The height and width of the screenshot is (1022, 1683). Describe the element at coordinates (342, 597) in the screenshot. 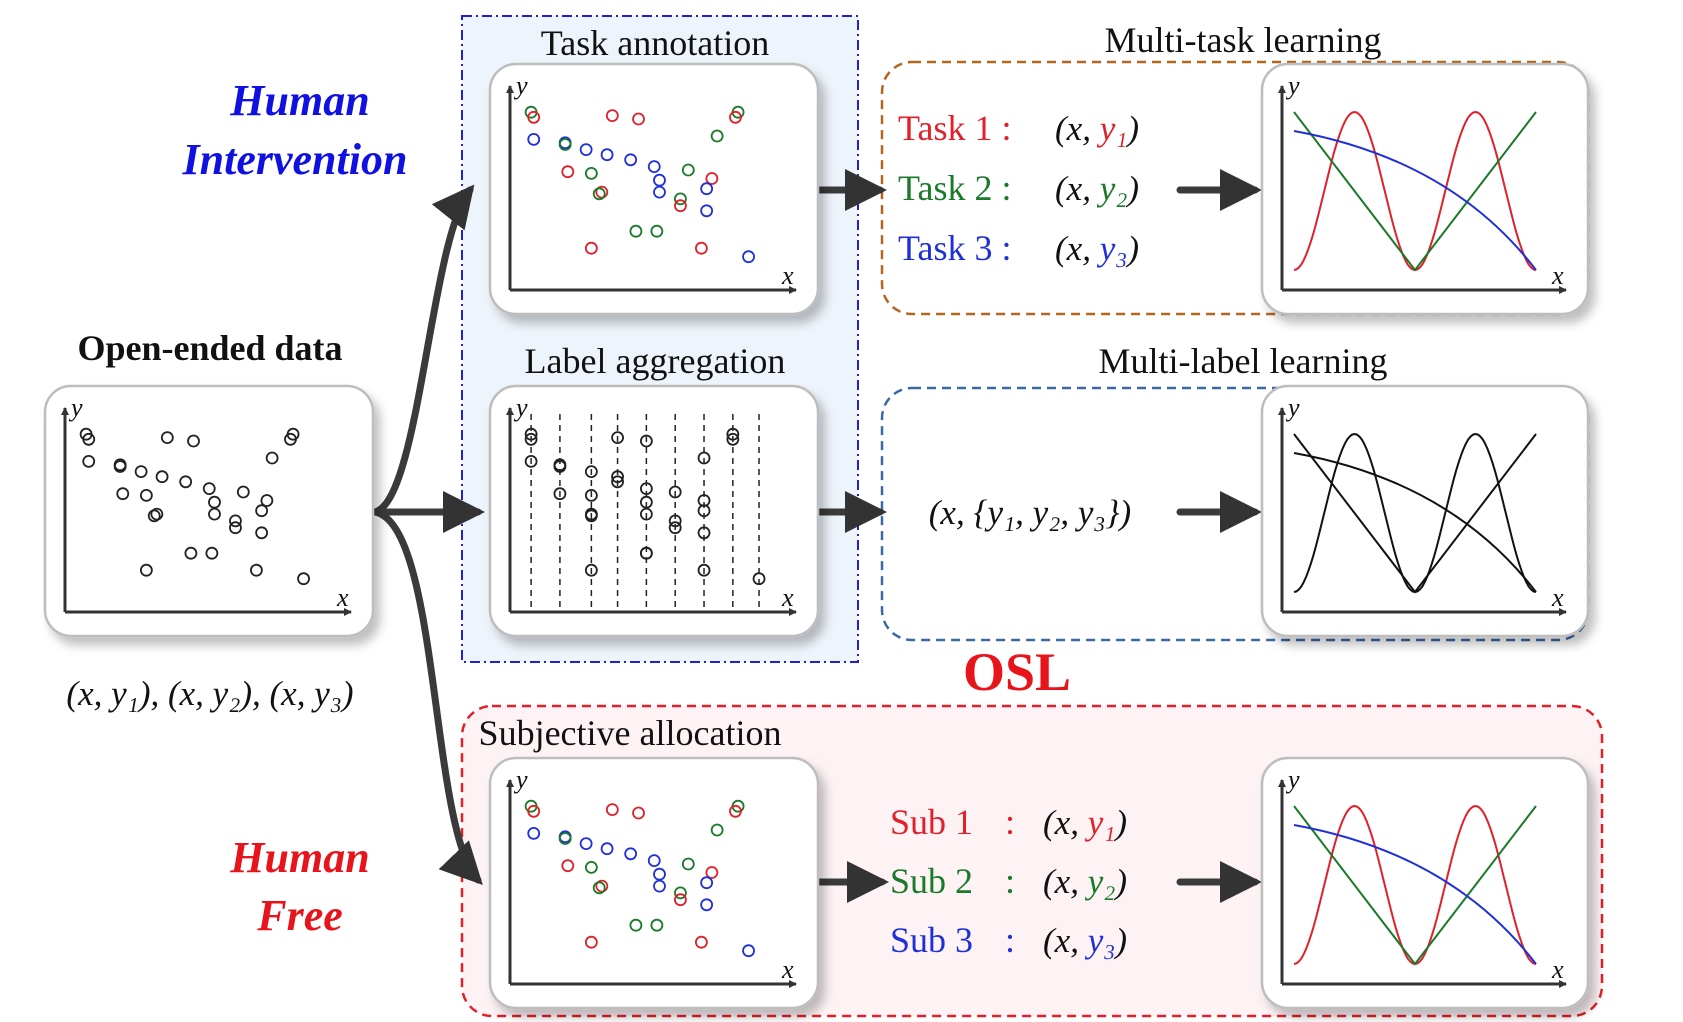

I see `open-ended-plot-x-label: x` at that location.